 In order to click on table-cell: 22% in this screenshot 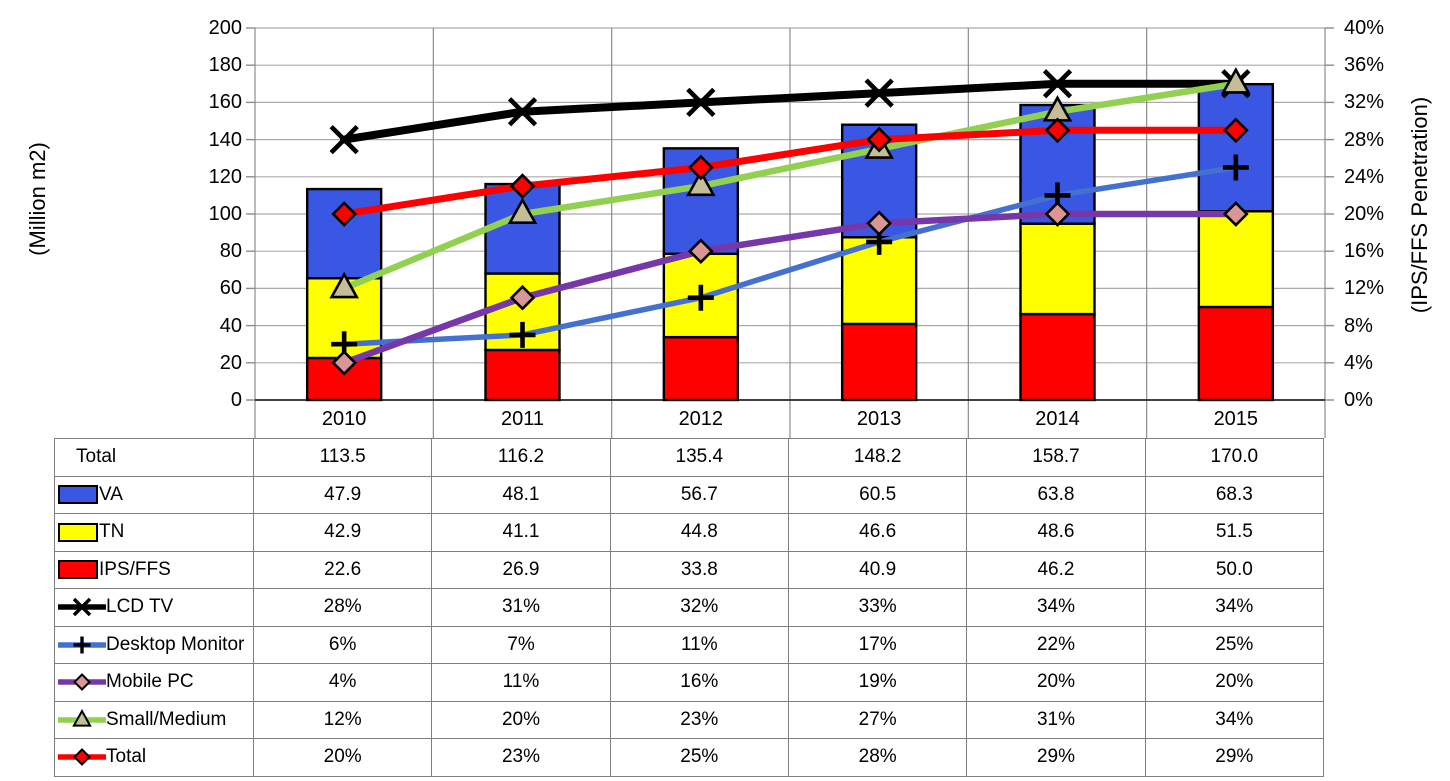, I will do `click(1056, 644)`.